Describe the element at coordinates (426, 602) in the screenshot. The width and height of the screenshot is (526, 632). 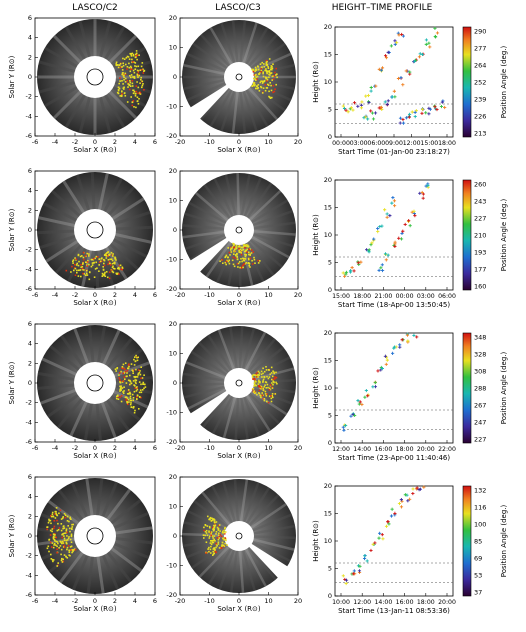
I see `ht-xtick-label: 18:00` at that location.